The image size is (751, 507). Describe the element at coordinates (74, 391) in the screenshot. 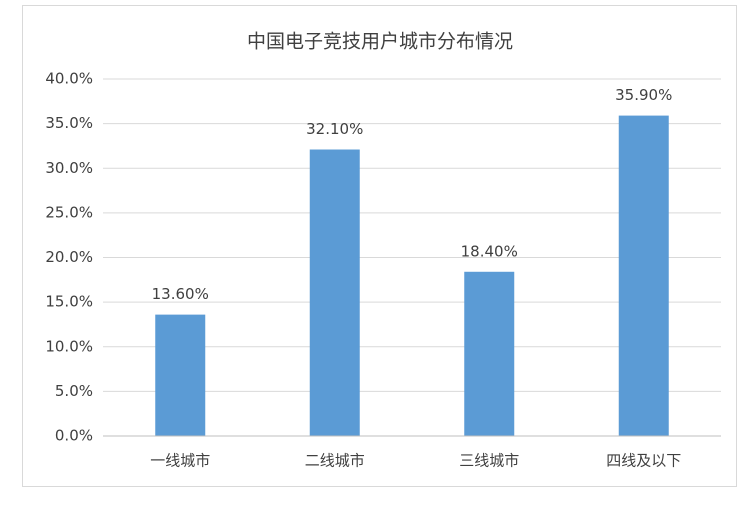

I see `y-tick-label: 5.0%` at that location.